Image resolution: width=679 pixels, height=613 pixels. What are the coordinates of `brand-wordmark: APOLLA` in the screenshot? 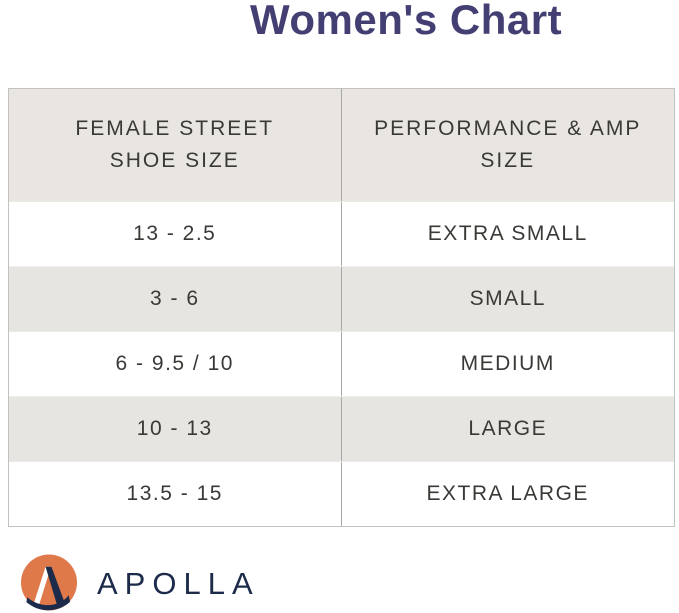 It's located at (178, 583).